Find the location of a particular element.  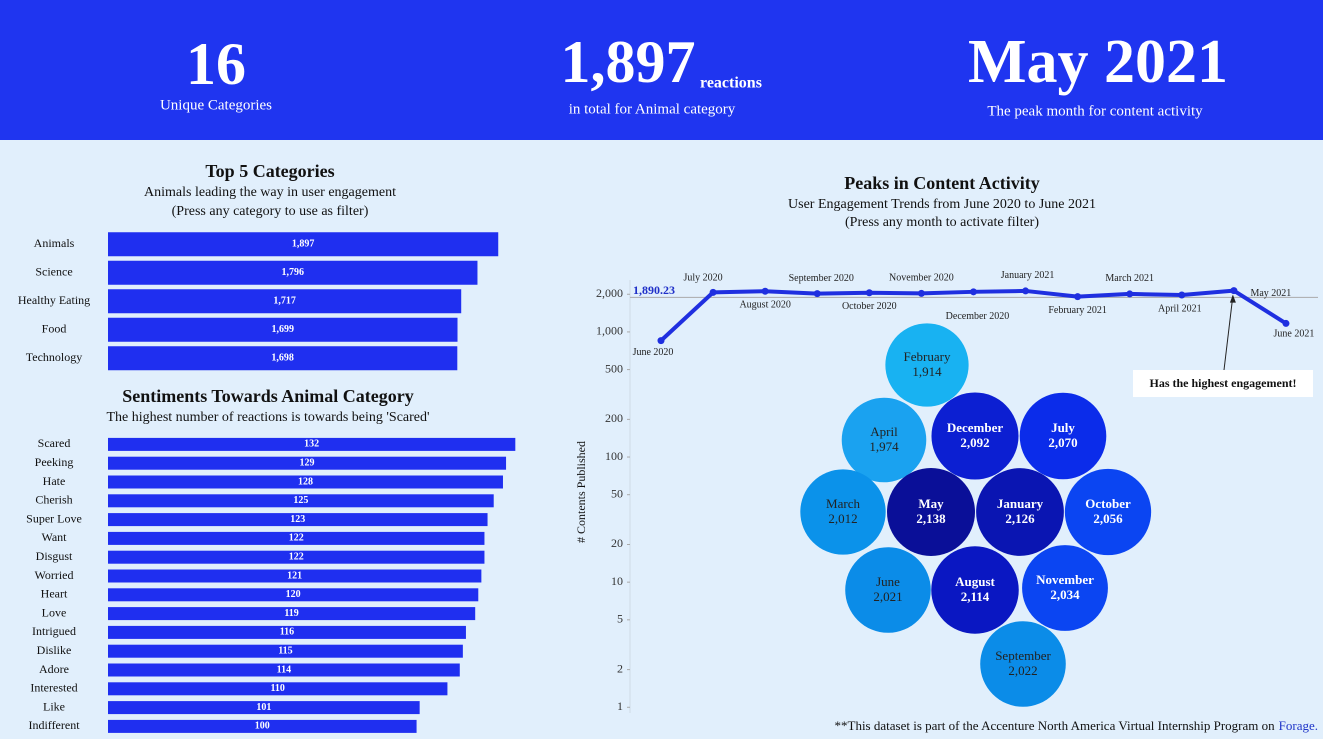

category-label: Disgust is located at coordinates (54, 556).